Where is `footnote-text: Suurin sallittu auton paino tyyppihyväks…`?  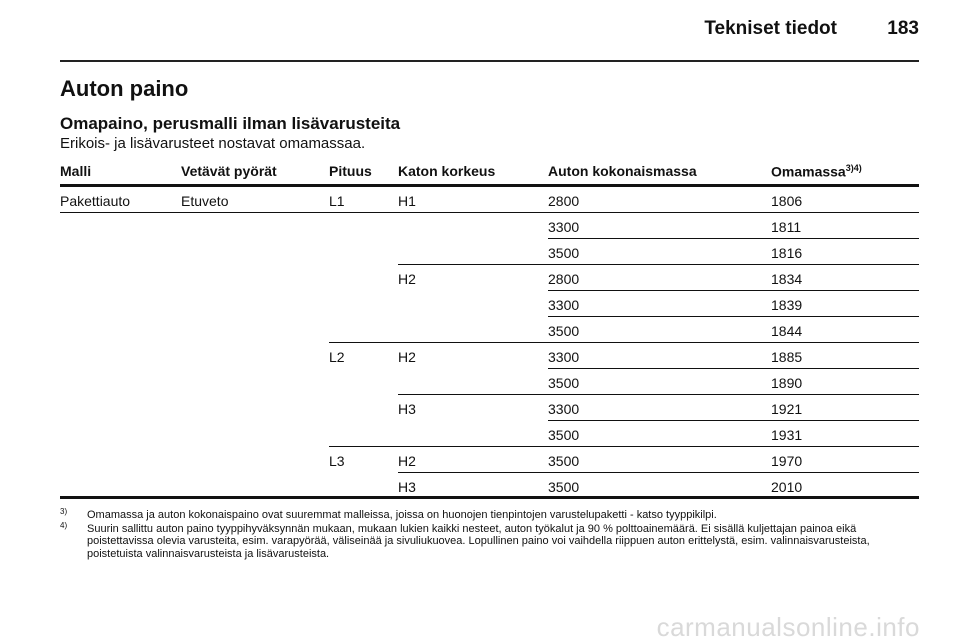 footnote-text: Suurin sallittu auton paino tyyppihyväks… is located at coordinates (478, 541).